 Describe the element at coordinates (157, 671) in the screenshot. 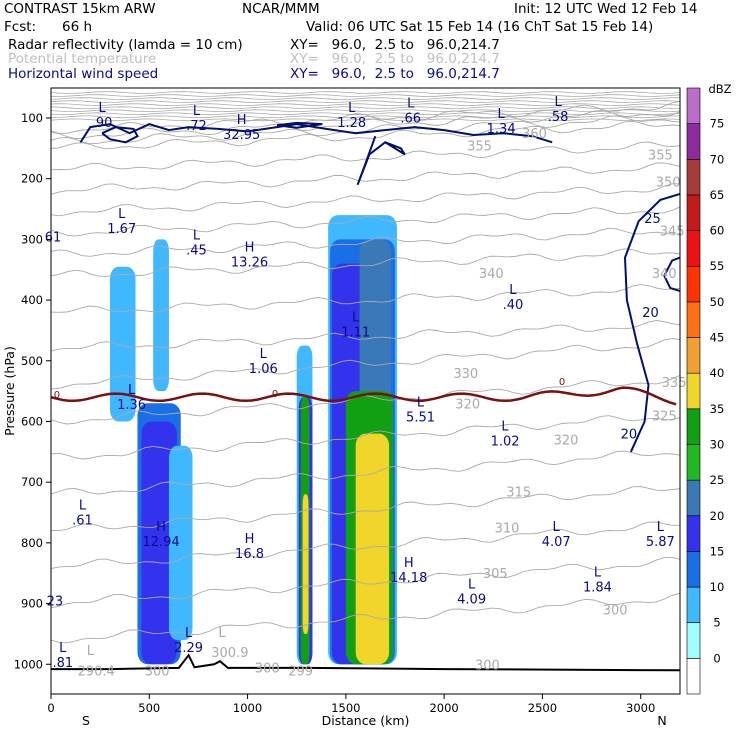

I see `theta-label-18: 300` at that location.